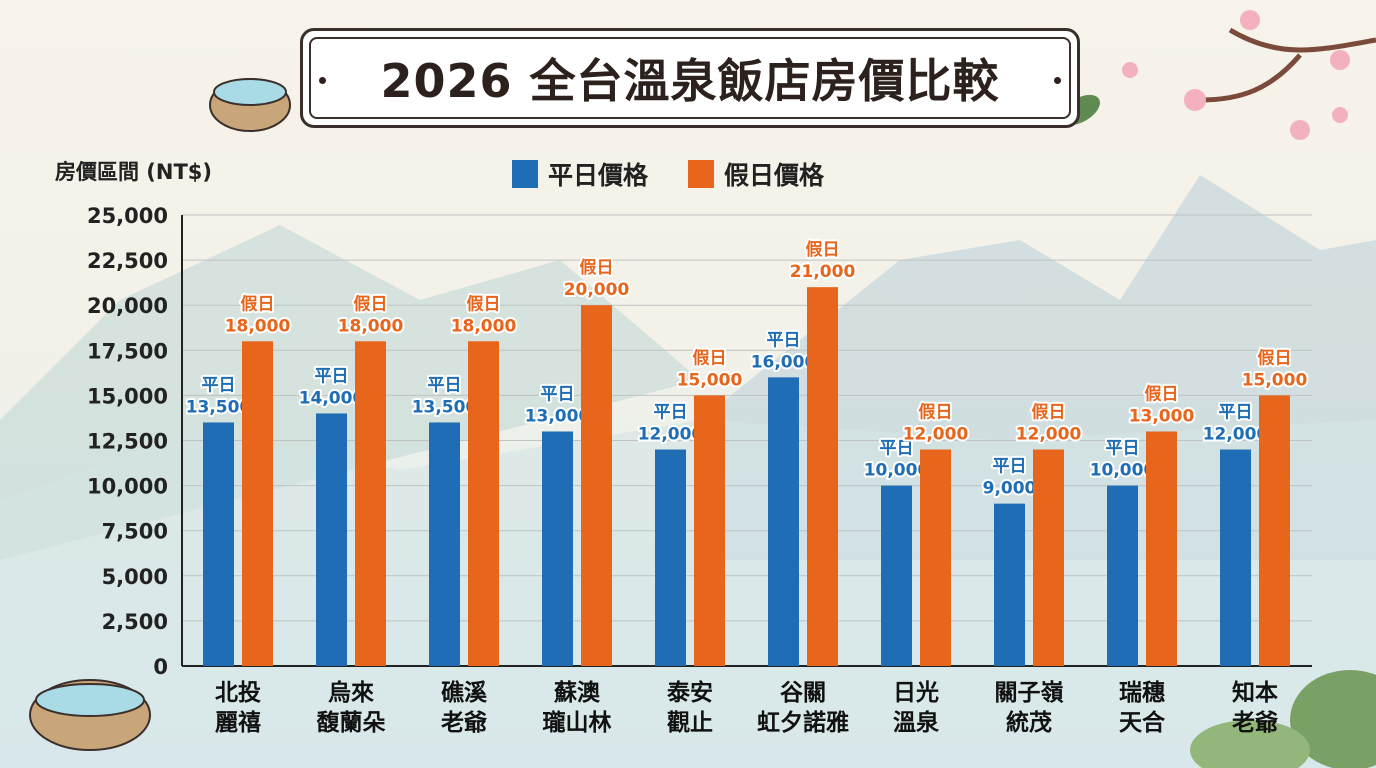 The height and width of the screenshot is (768, 1376). Describe the element at coordinates (351, 692) in the screenshot. I see `x-tick-label: 烏來` at that location.